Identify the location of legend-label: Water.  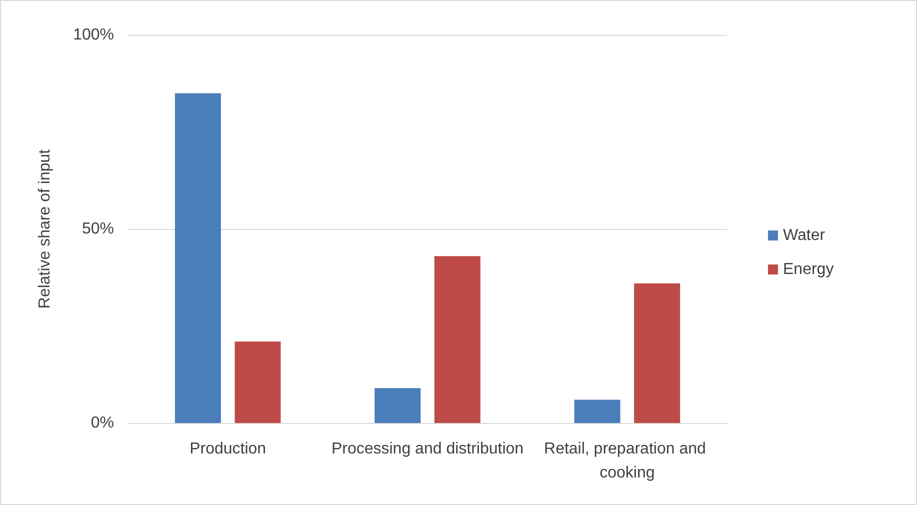
(804, 235).